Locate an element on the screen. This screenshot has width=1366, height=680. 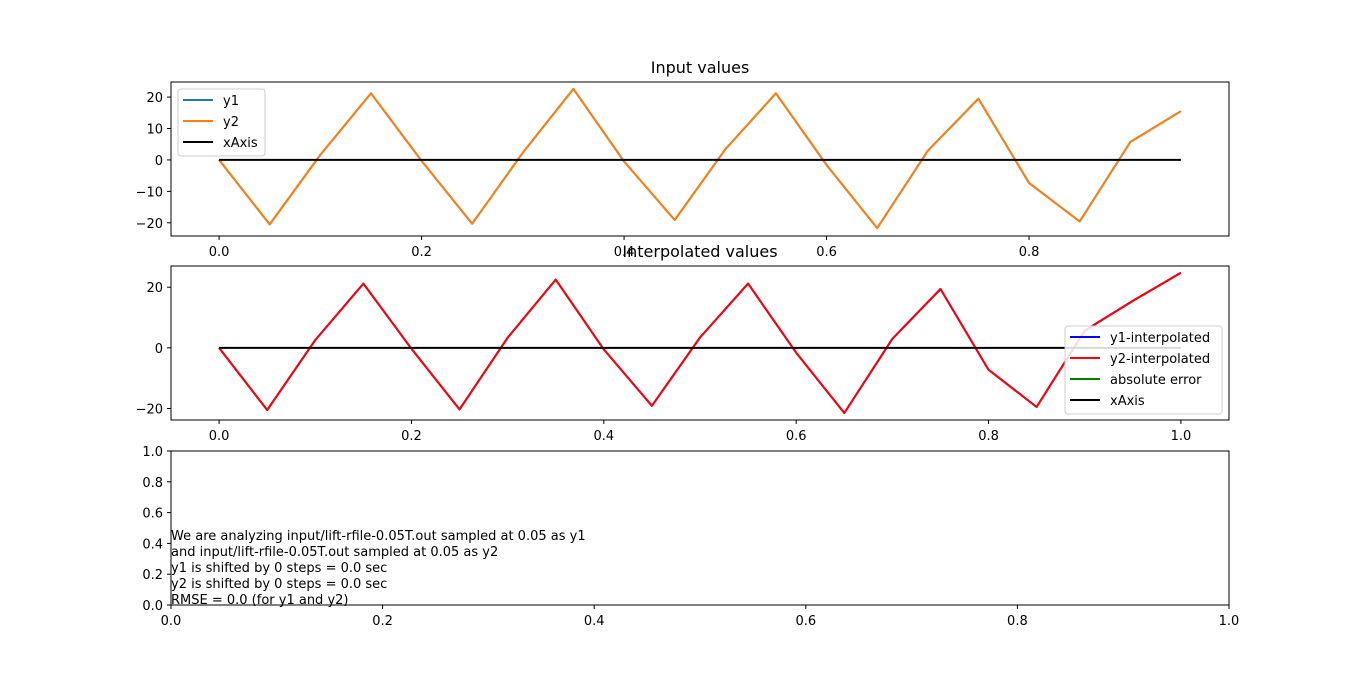
y-tick-label: 0.0 is located at coordinates (152, 606).